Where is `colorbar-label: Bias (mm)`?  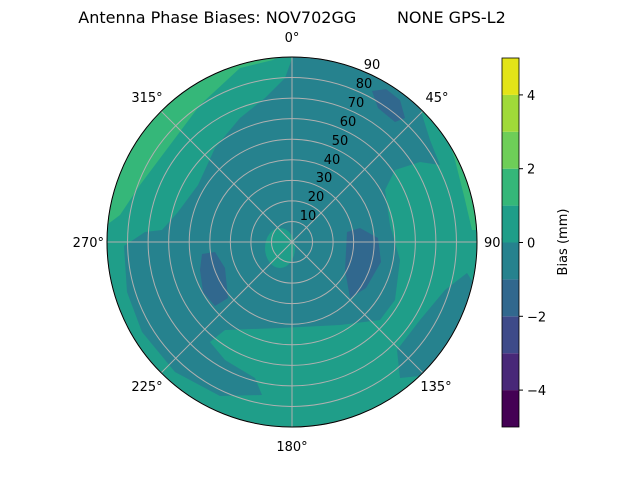
colorbar-label: Bias (mm) is located at coordinates (563, 242).